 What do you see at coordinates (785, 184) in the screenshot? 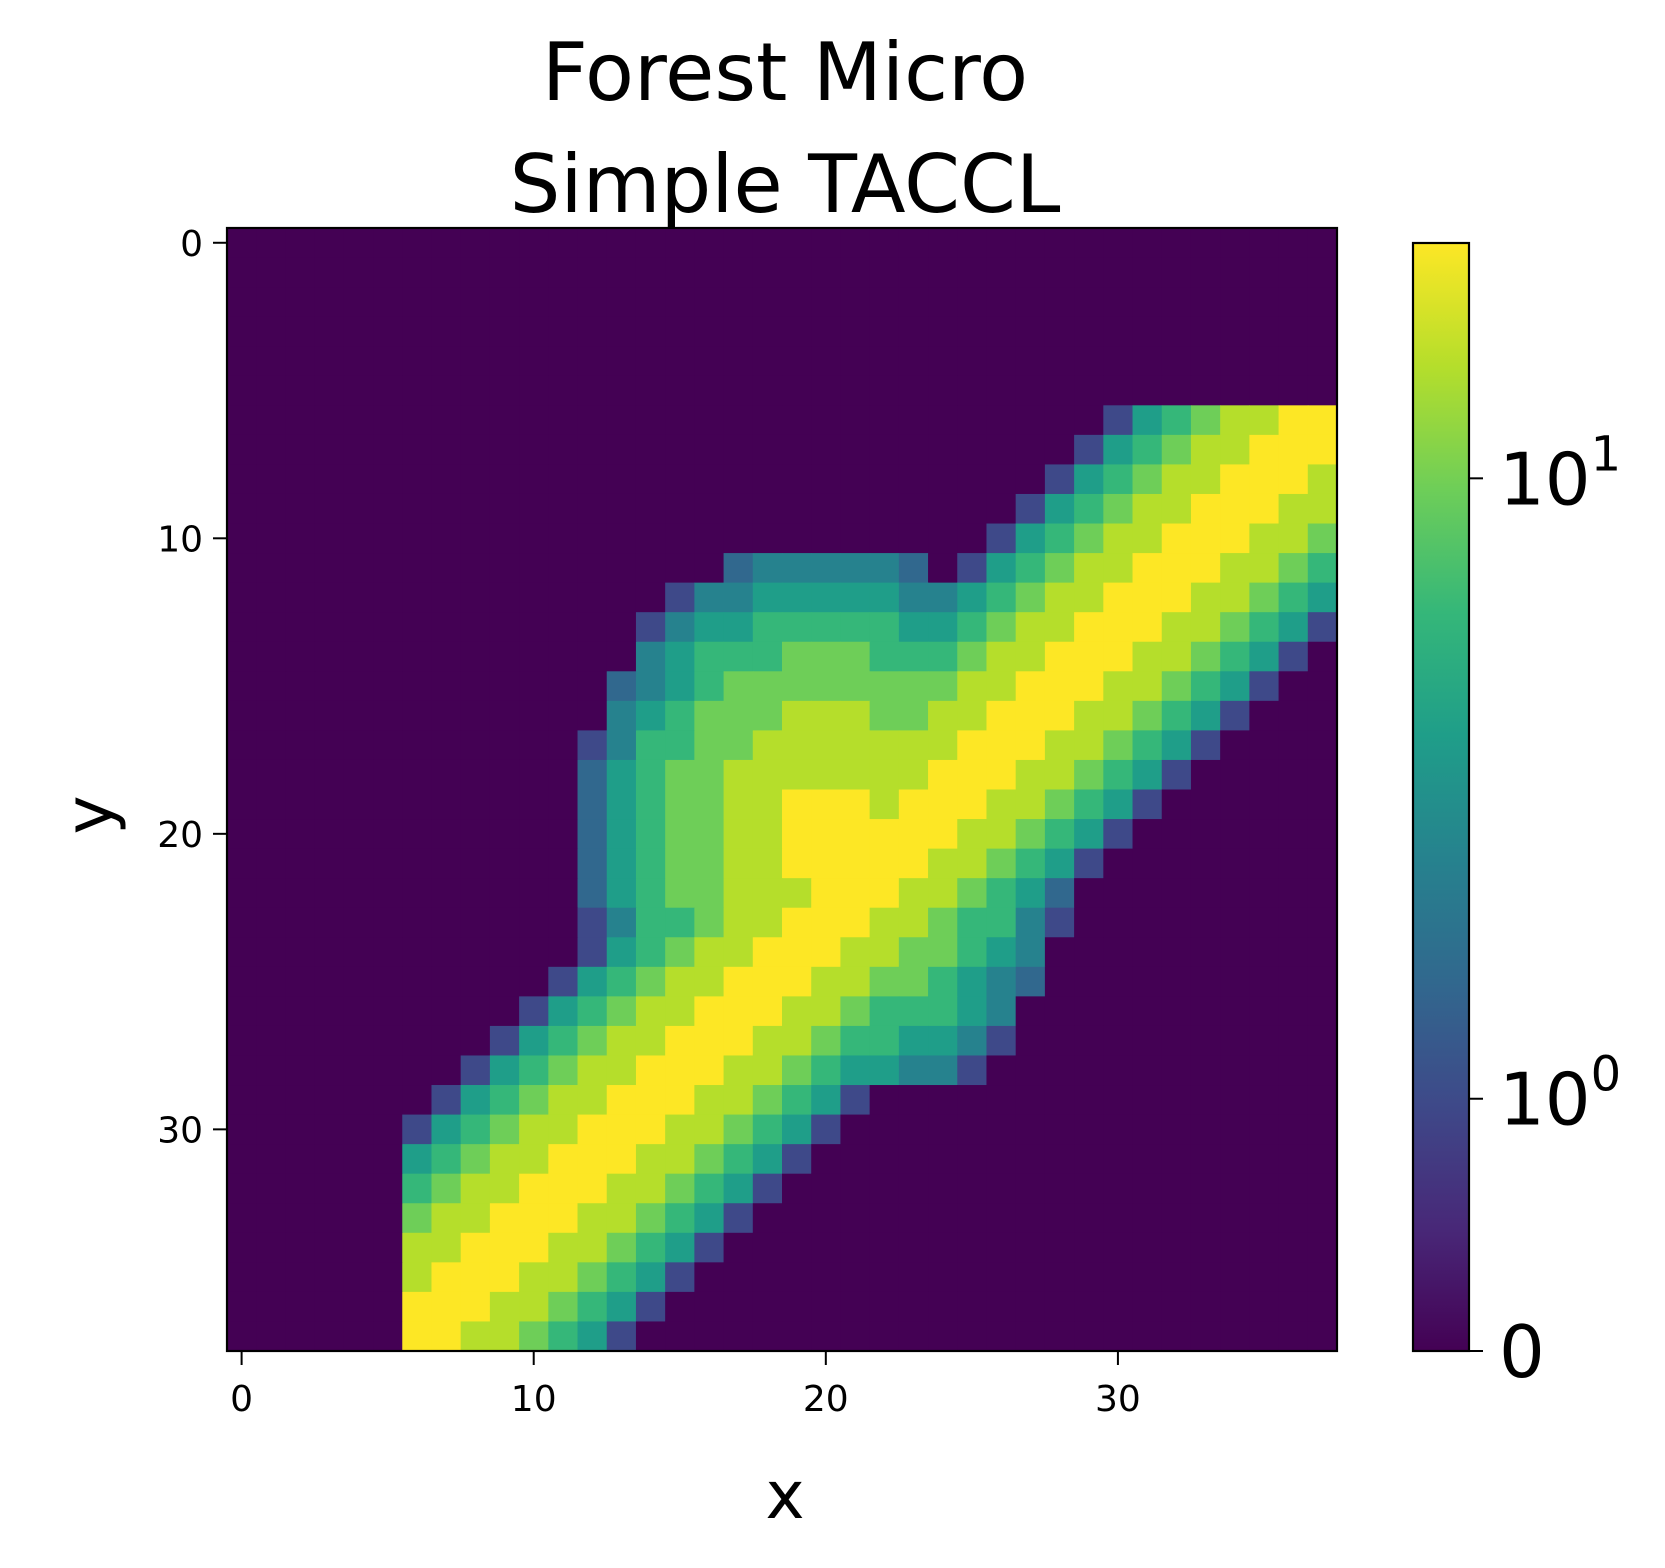
I see `chart-title-line-2: Simple TACCL` at bounding box center [785, 184].